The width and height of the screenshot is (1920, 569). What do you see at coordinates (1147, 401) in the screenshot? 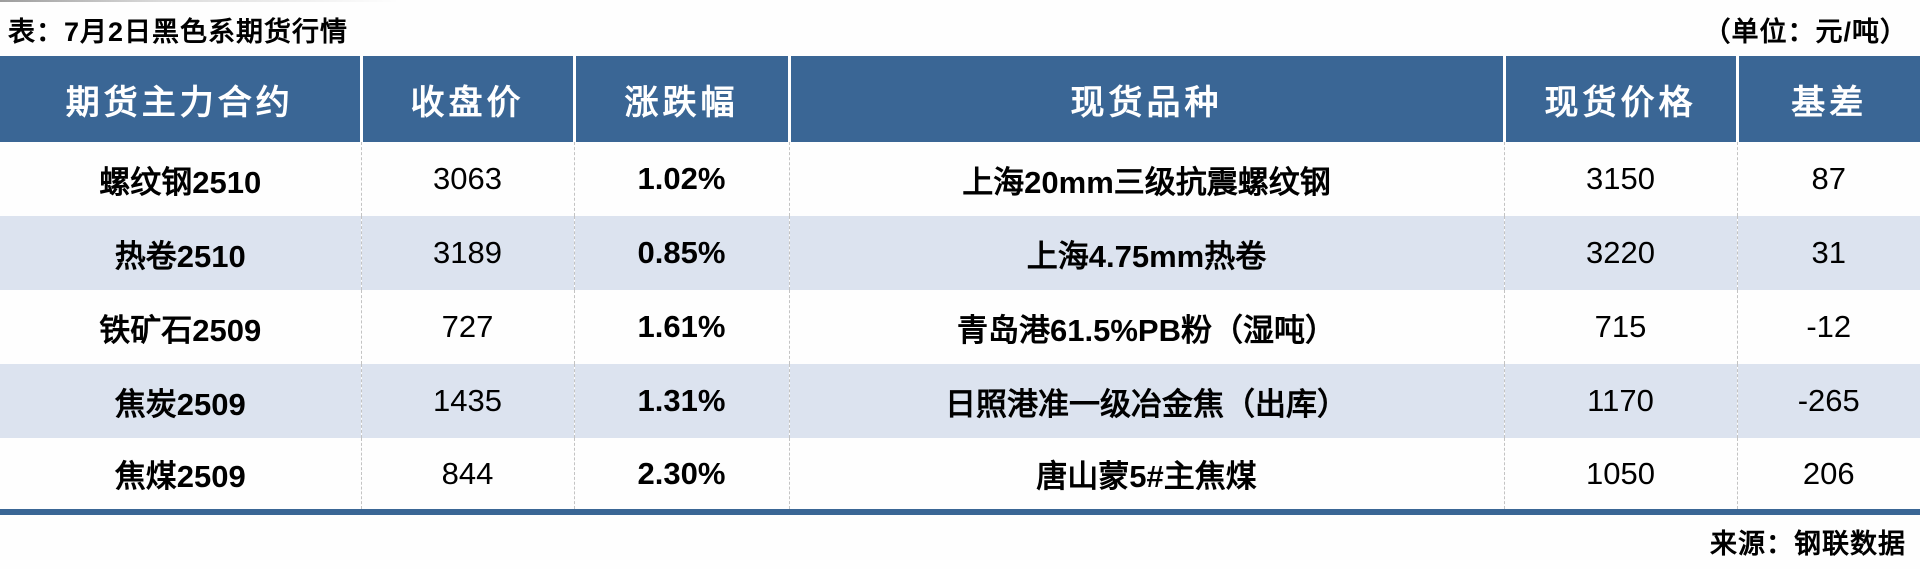
I see `cell-spot-product: 日照港准一级冶金焦（出库）` at bounding box center [1147, 401].